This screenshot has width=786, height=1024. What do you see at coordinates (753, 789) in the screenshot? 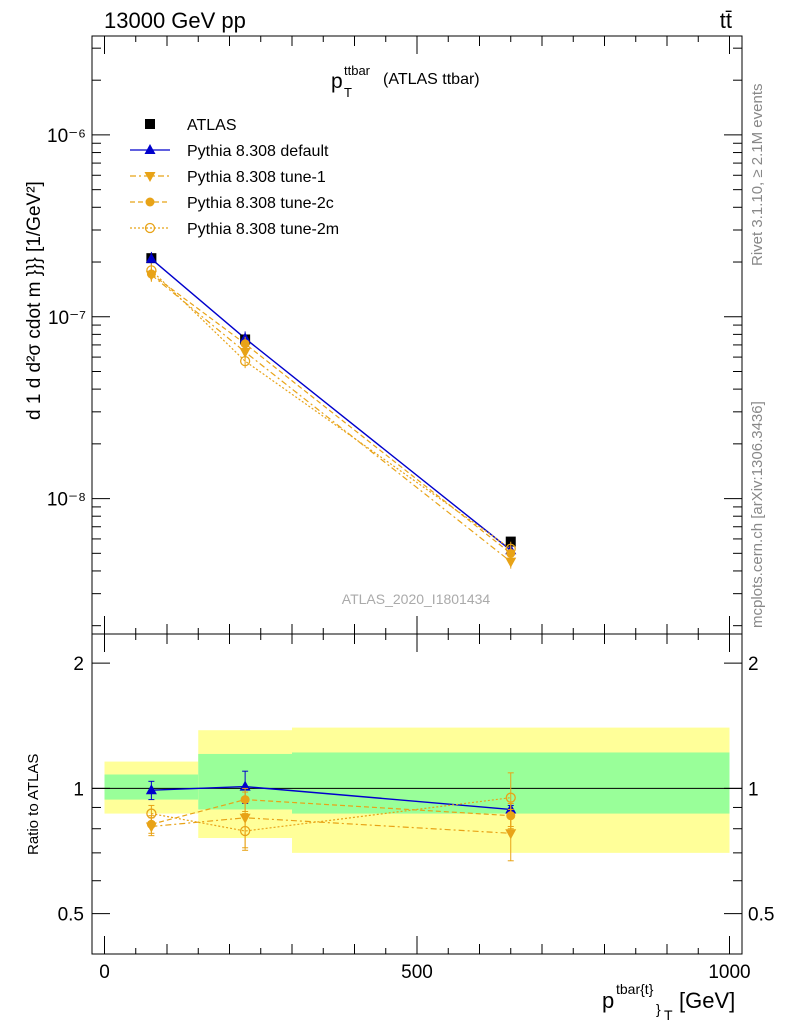
I see `ratio-y-tick-label-right: 1` at bounding box center [753, 789].